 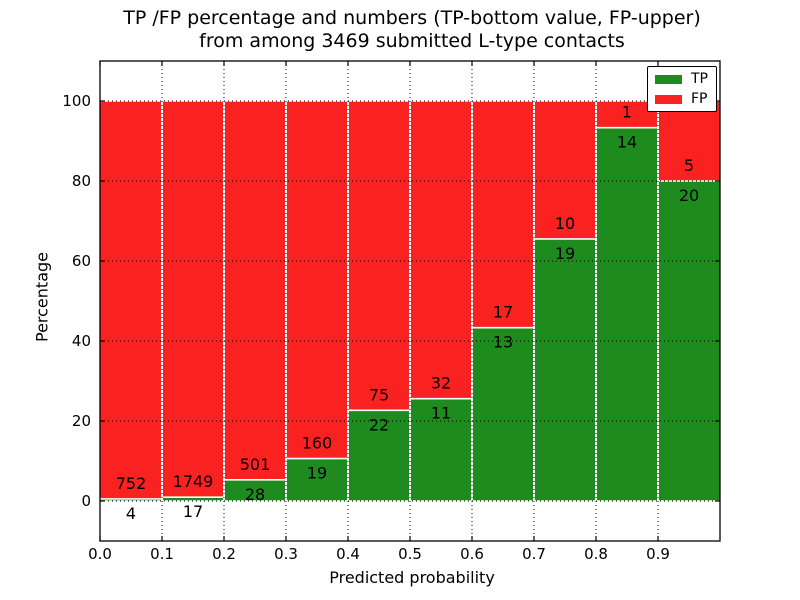 I want to click on x-tick-label: 0.1, so click(x=162, y=554).